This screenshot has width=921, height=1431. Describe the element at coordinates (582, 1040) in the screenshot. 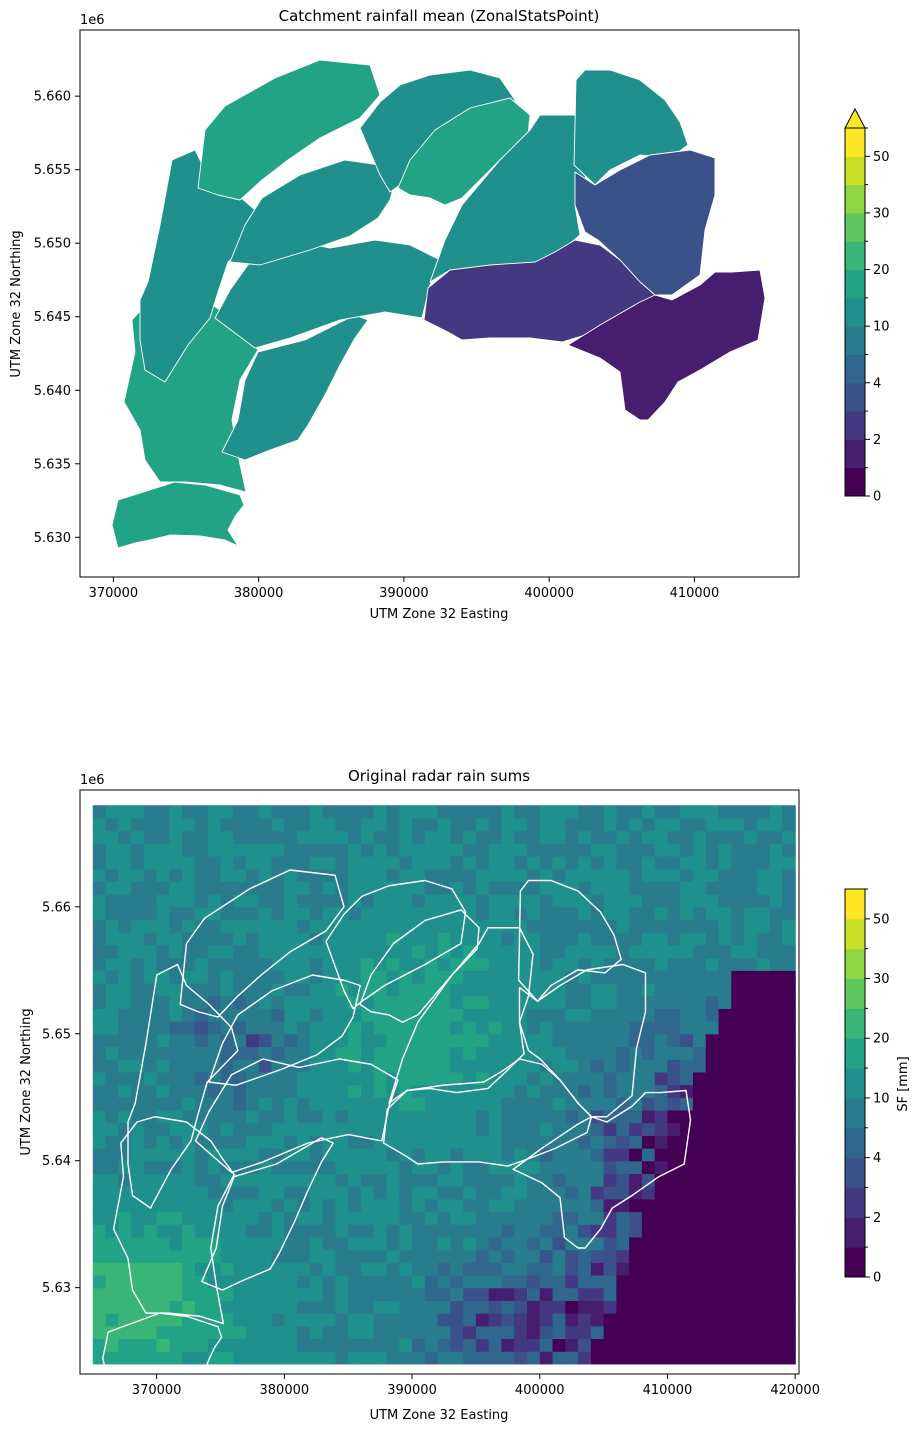

I see `catchment-outline` at that location.